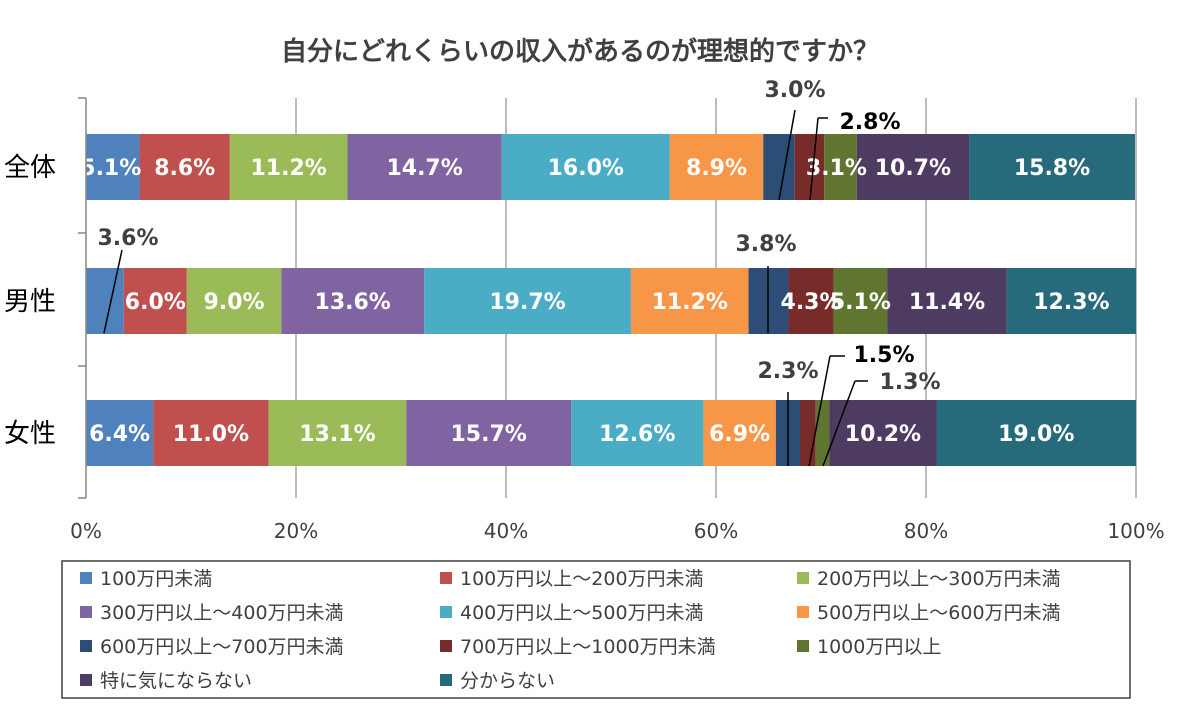 The height and width of the screenshot is (708, 1181). I want to click on data-label: 3.1%, so click(836, 168).